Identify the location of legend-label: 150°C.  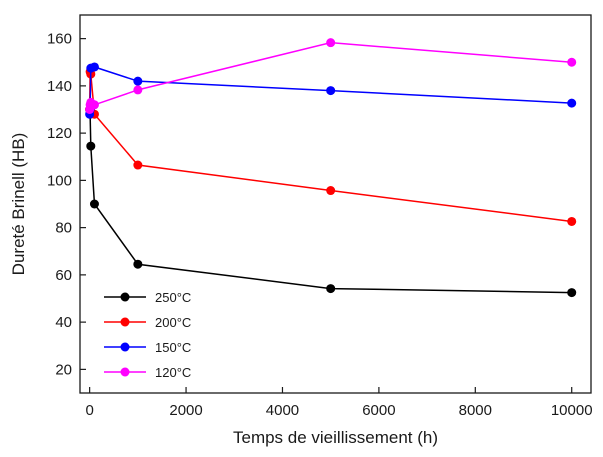
(173, 347).